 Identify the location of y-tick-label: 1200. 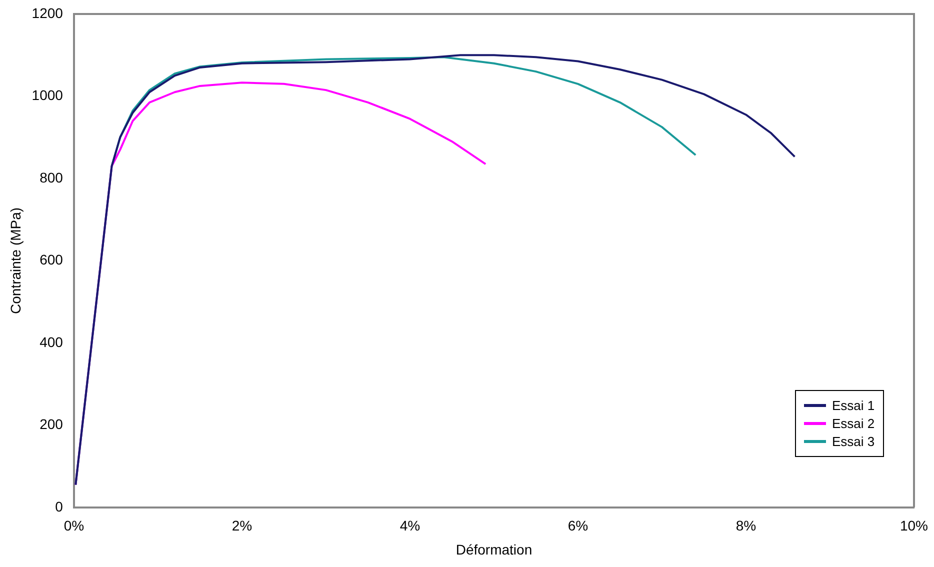
(48, 12).